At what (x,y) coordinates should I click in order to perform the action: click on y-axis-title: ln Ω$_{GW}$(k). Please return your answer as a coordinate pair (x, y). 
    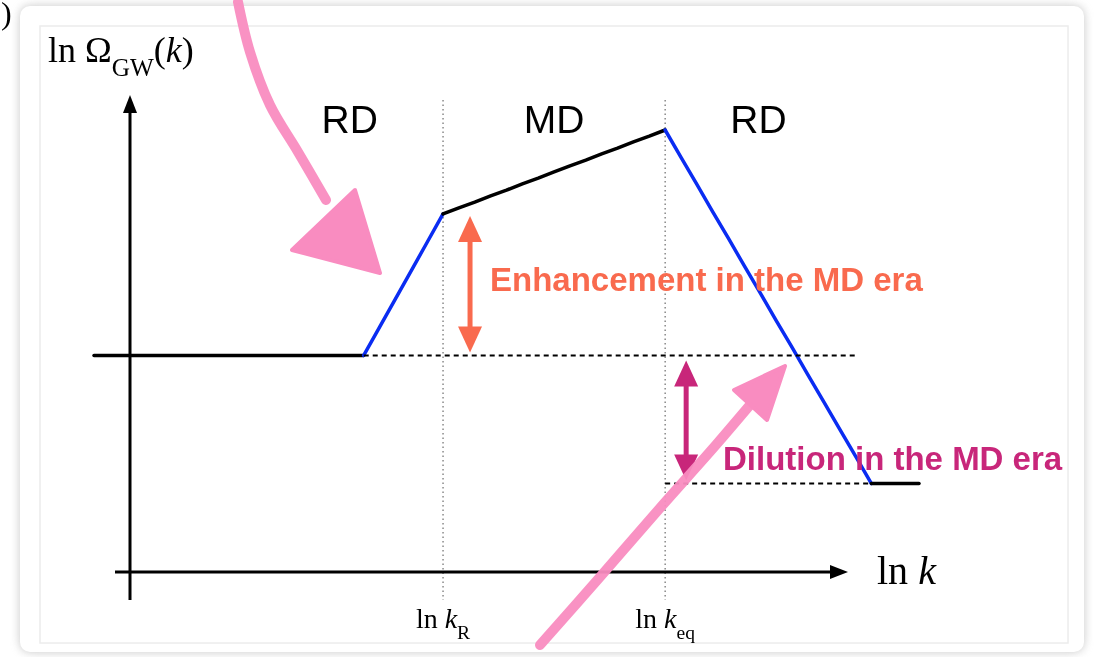
    Looking at the image, I should click on (121, 55).